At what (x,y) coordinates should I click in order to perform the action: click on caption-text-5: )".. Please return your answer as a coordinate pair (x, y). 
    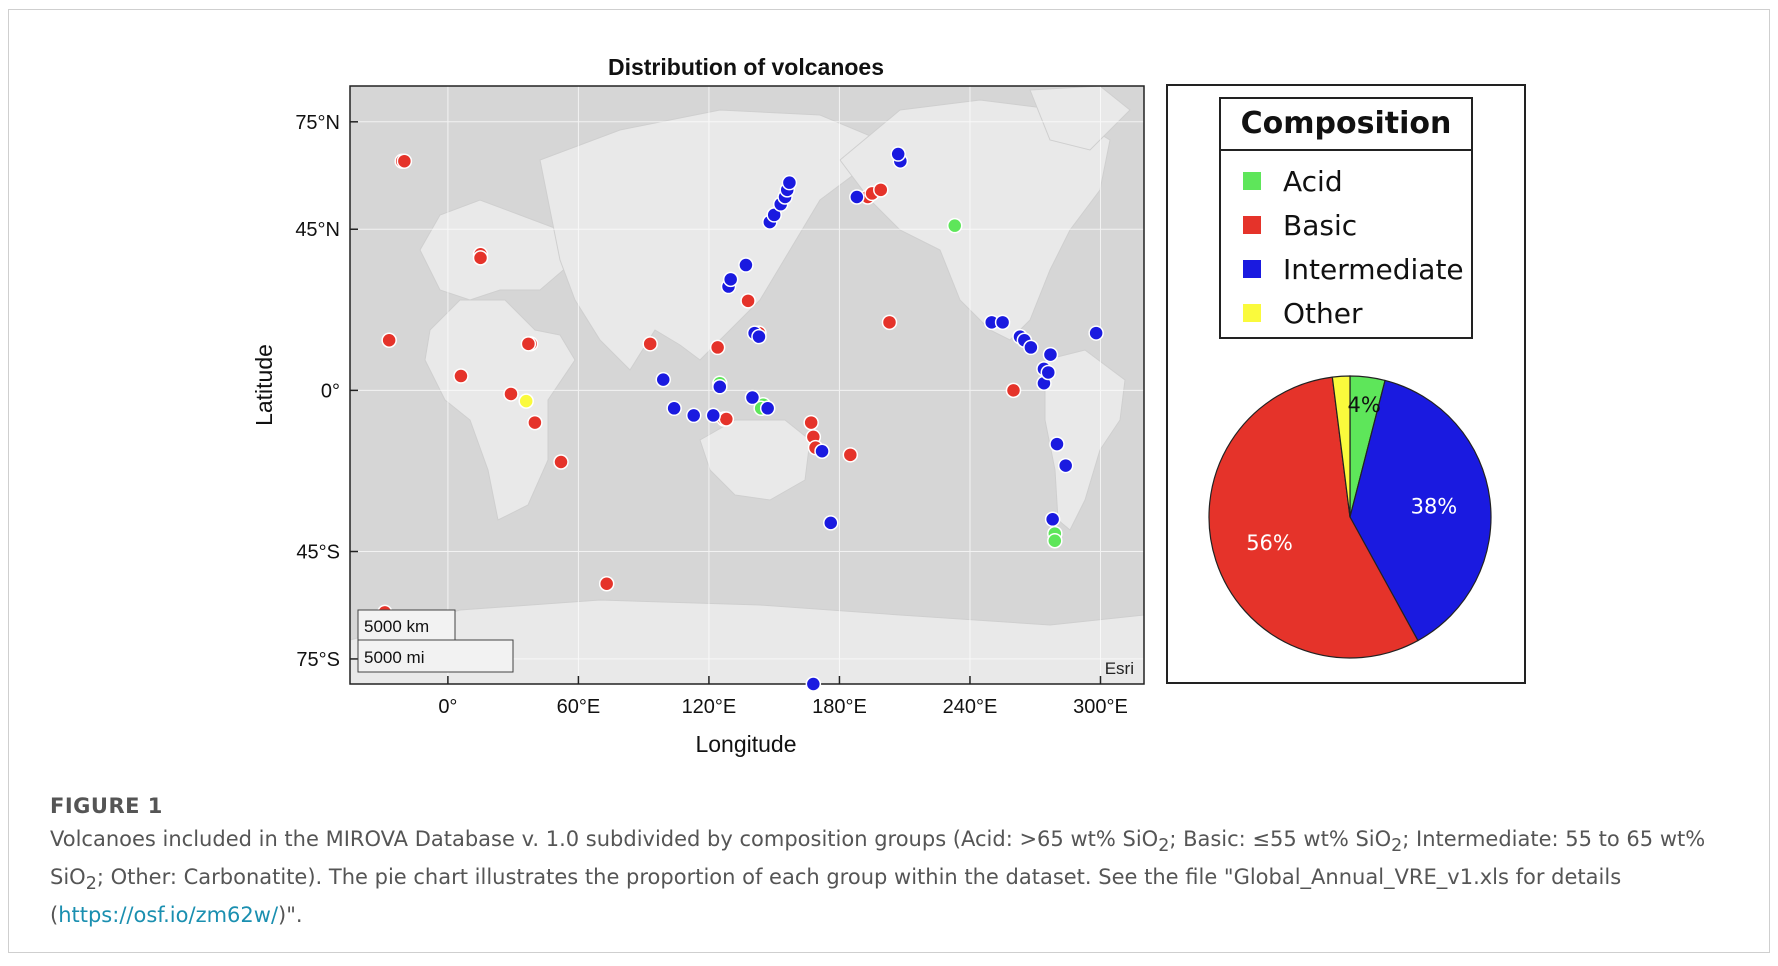
    Looking at the image, I should click on (290, 915).